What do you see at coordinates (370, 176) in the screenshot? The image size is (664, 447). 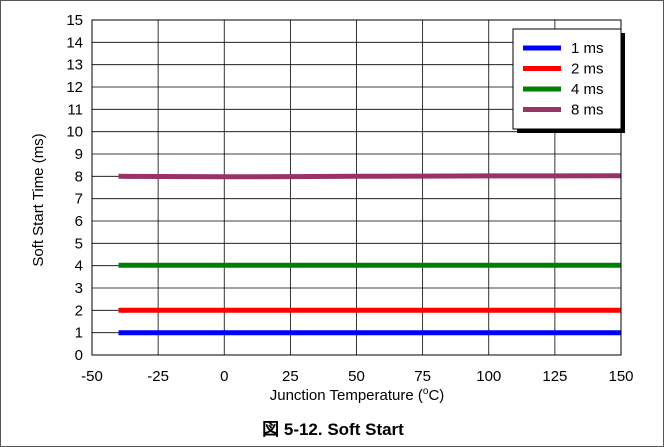 I see `series-line-8ms` at bounding box center [370, 176].